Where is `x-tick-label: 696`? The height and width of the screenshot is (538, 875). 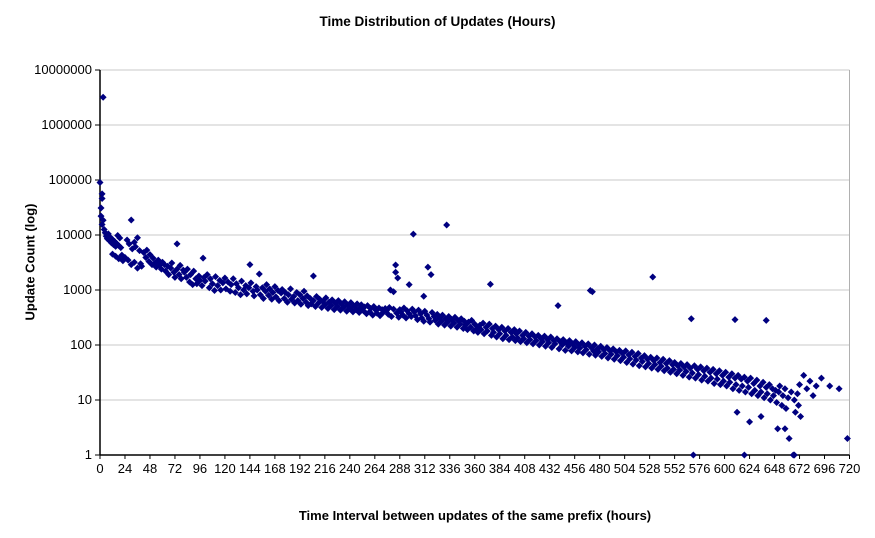
x-tick-label: 696 is located at coordinates (825, 468).